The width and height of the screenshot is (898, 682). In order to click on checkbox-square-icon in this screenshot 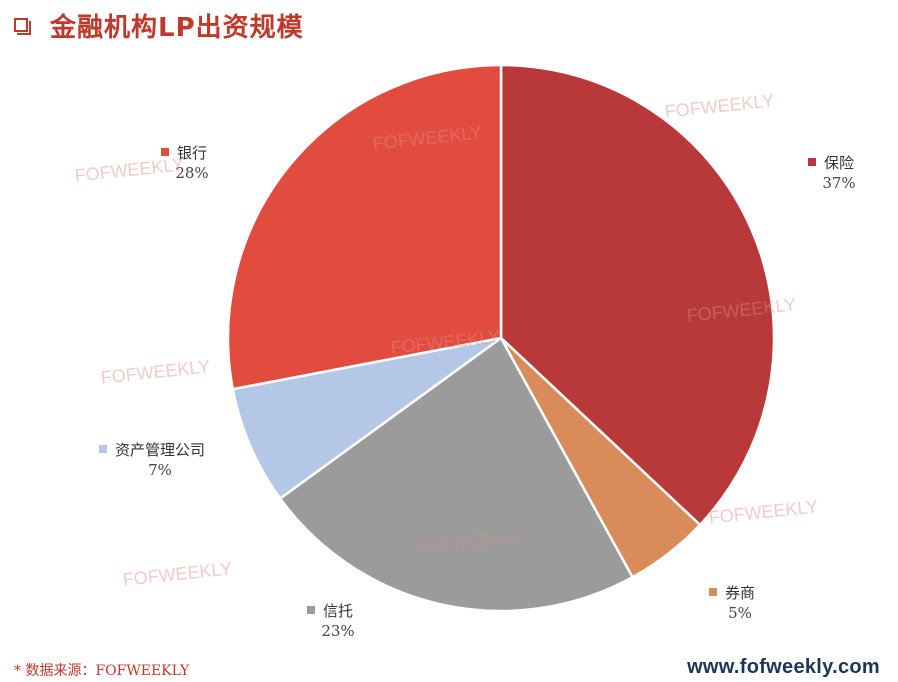, I will do `click(22, 26)`.